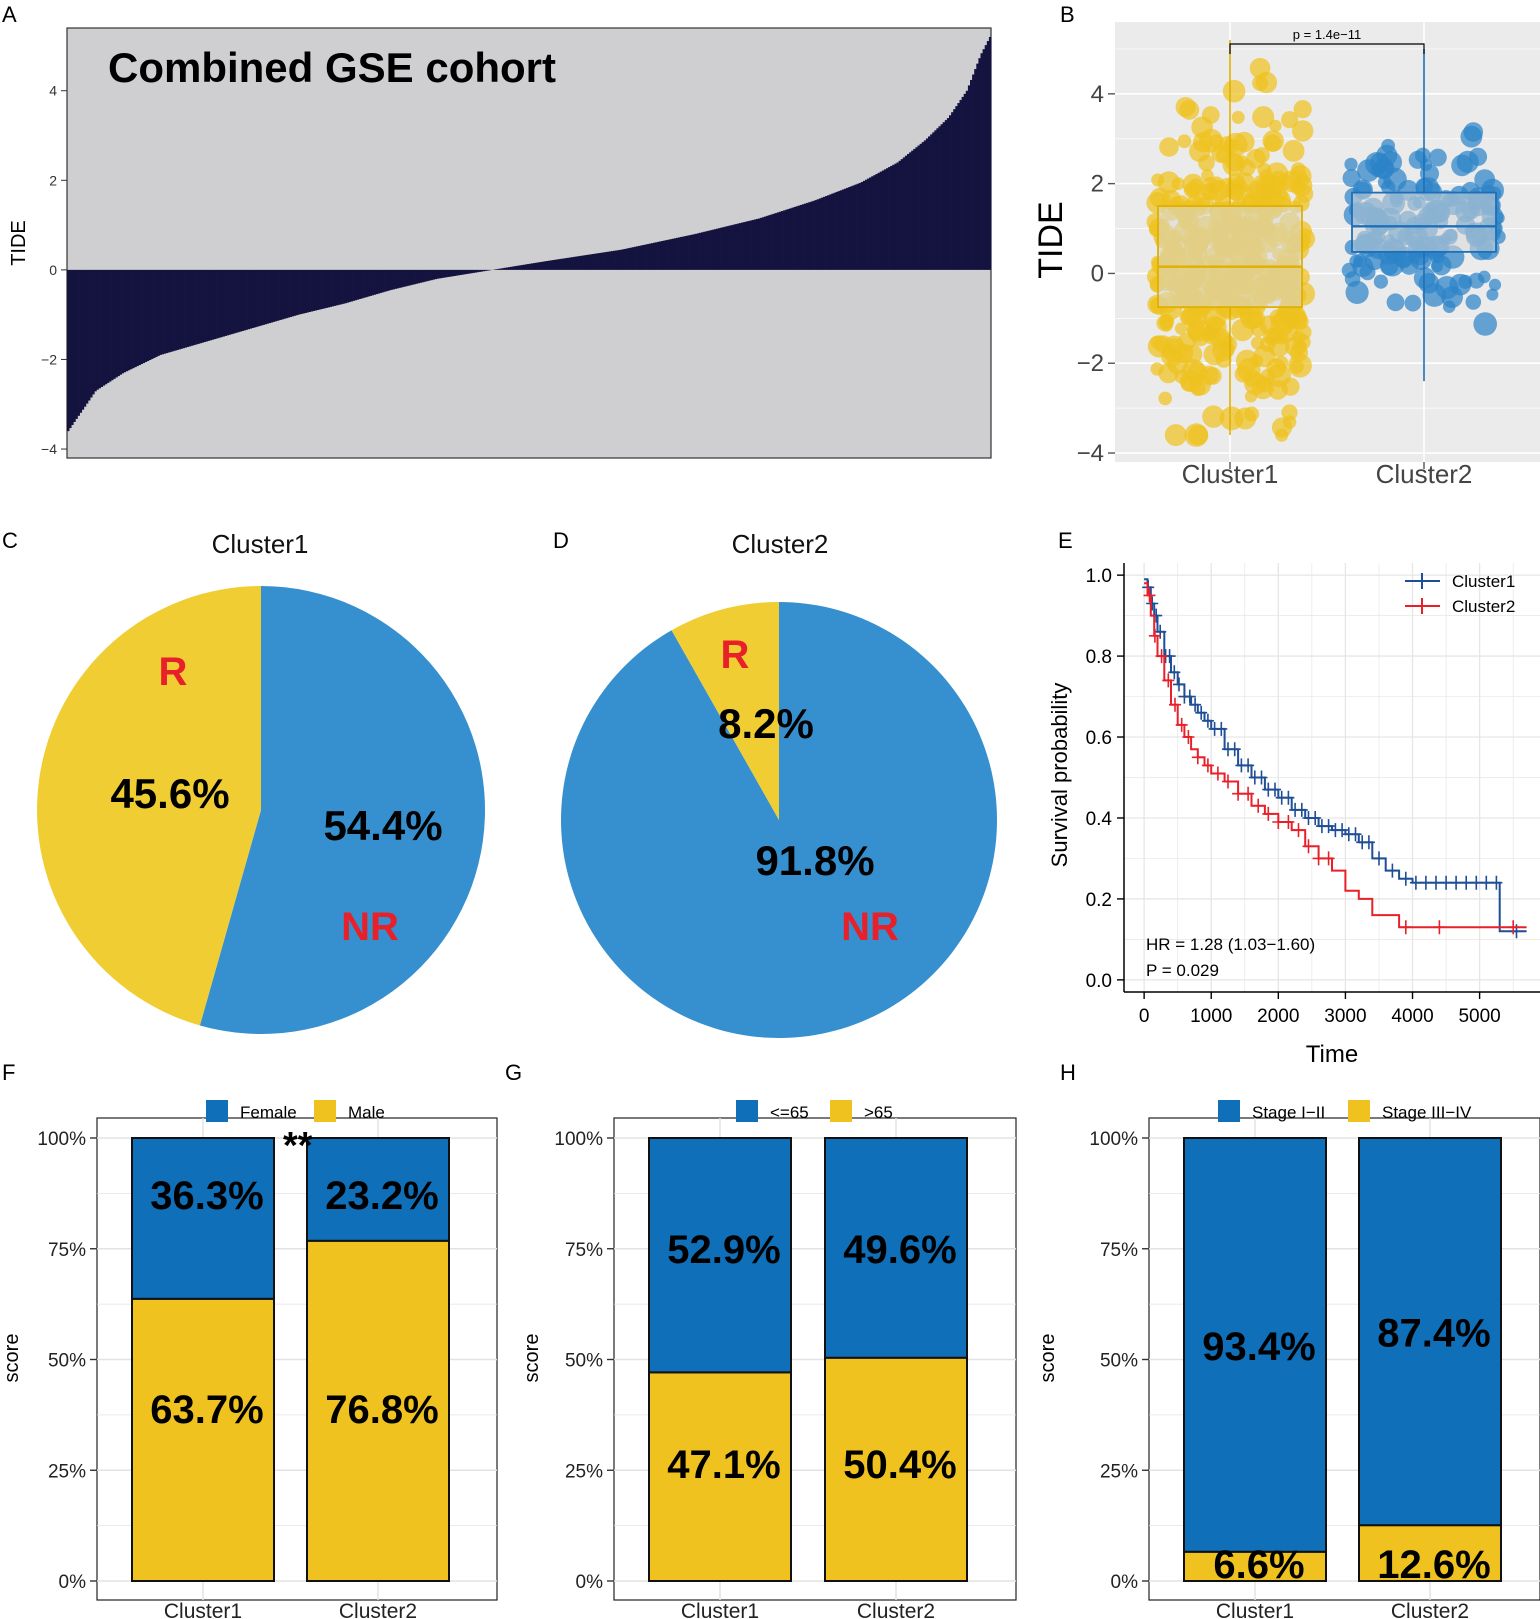  What do you see at coordinates (1099, 819) in the screenshot?
I see `survival-y-tick-label: 0.4` at bounding box center [1099, 819].